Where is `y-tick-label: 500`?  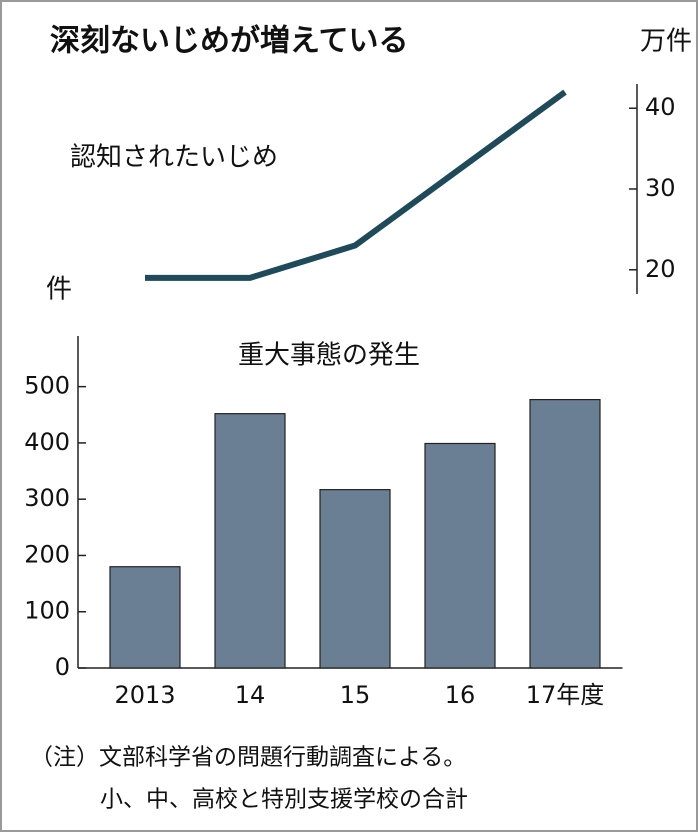
y-tick-label: 500 is located at coordinates (47, 386).